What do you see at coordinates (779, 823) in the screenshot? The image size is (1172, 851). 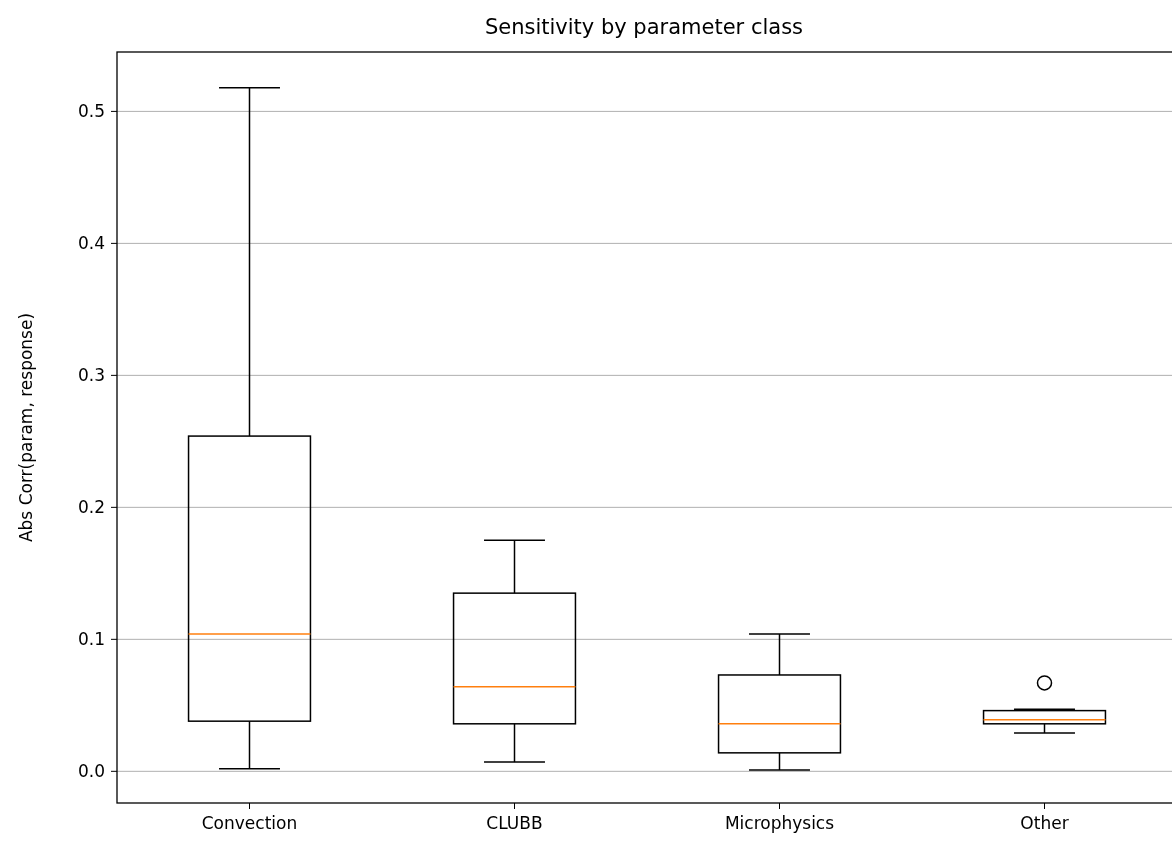 I see `x-tick-label: Microphysics` at bounding box center [779, 823].